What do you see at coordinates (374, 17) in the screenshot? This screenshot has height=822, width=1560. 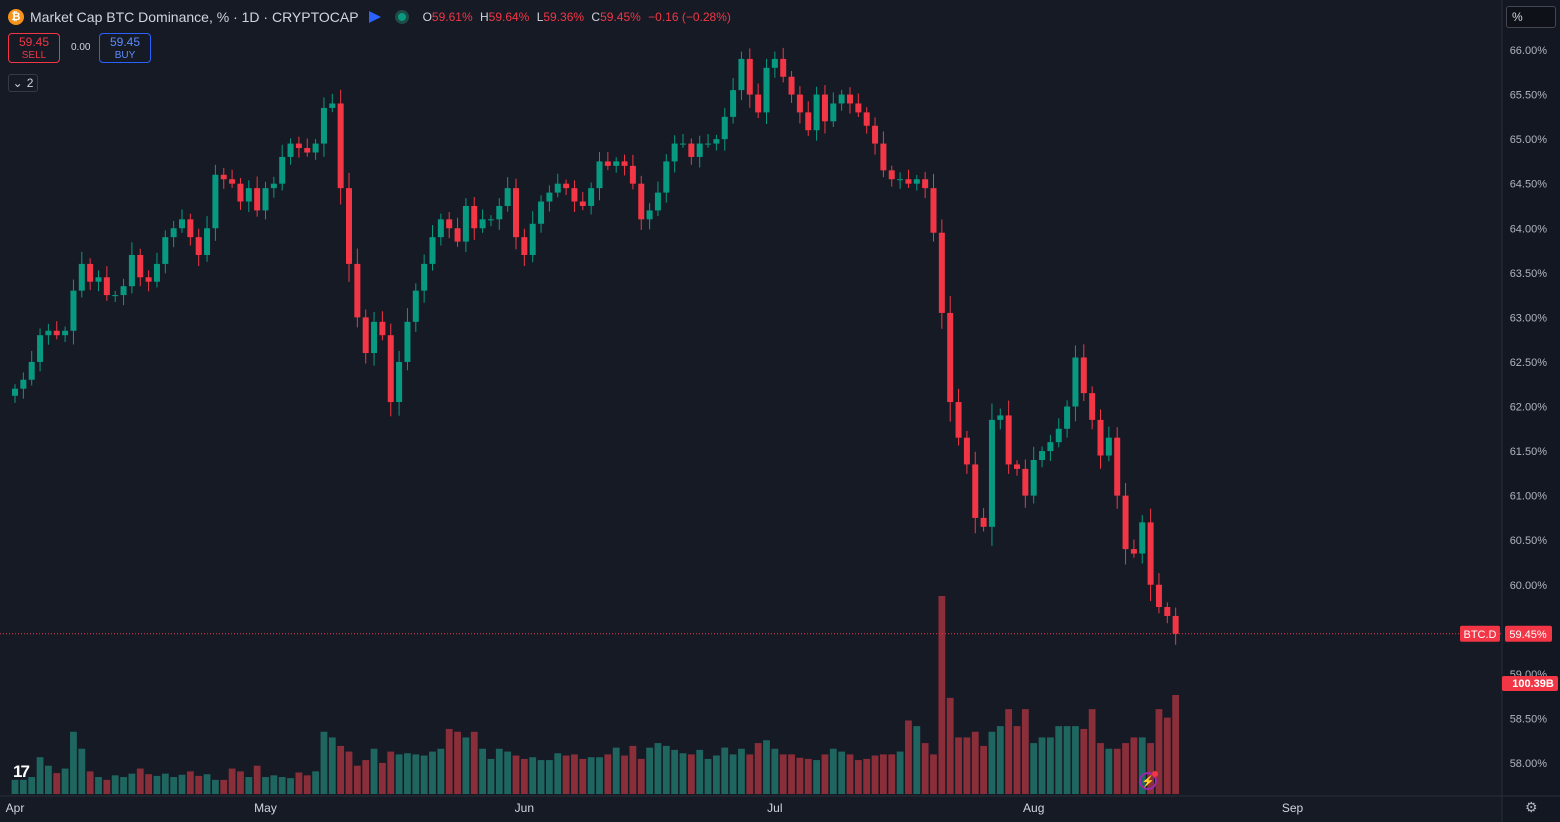 I see `flag-icon` at bounding box center [374, 17].